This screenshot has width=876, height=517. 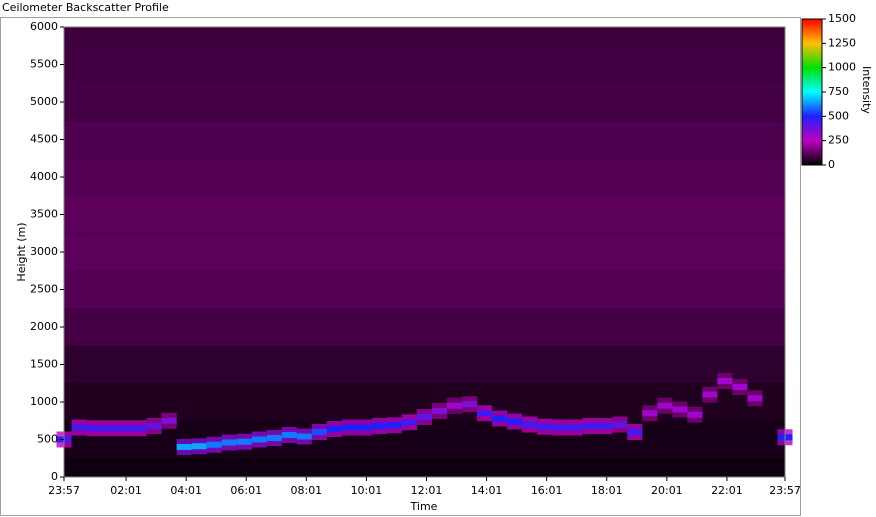 What do you see at coordinates (44, 64) in the screenshot?
I see `y-tick-label: 5500` at bounding box center [44, 64].